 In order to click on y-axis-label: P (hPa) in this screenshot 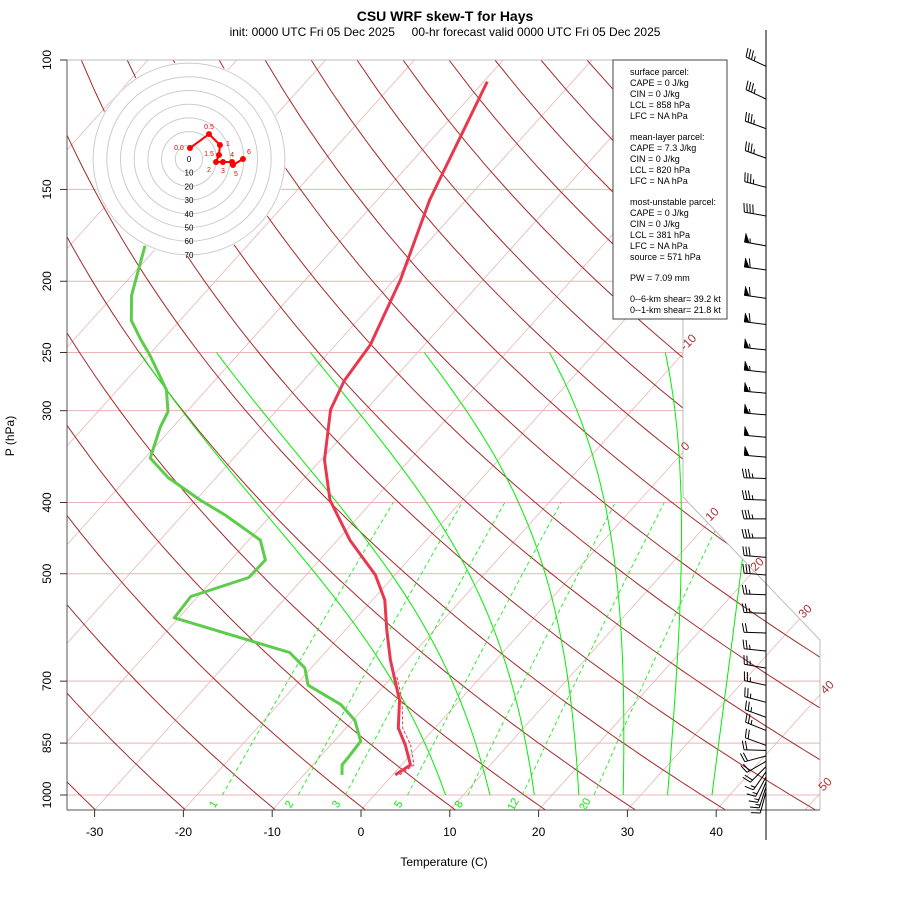, I will do `click(10, 436)`.